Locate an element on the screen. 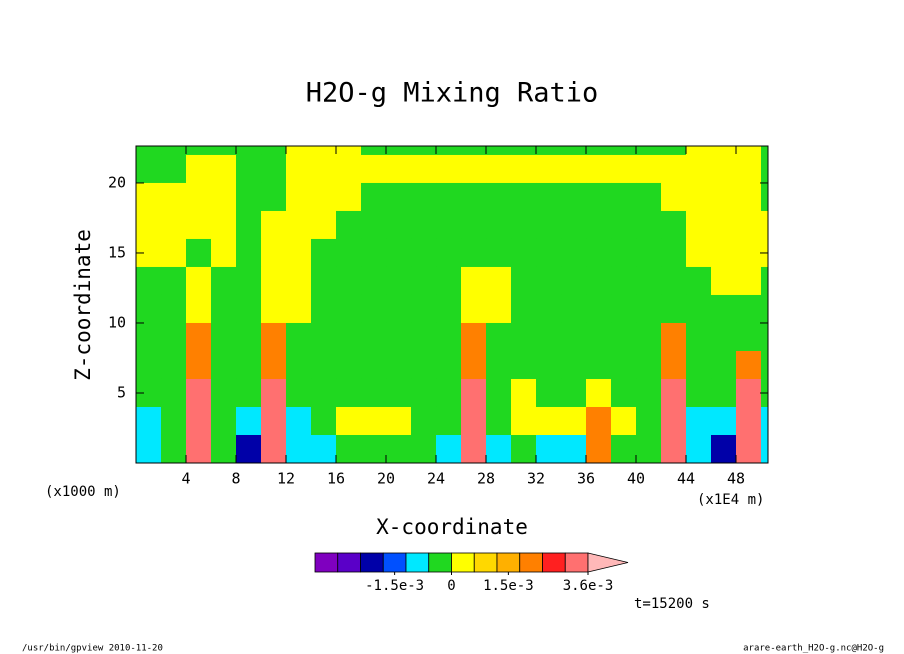 The width and height of the screenshot is (904, 654). colorbar-box is located at coordinates (394, 562).